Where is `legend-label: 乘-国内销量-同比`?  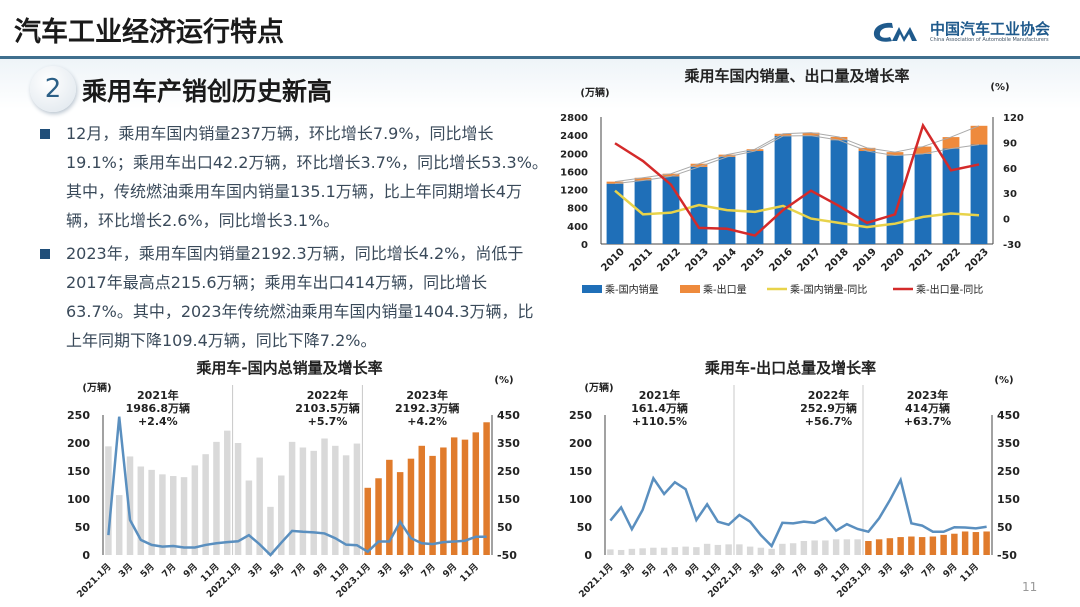
legend-label: 乘-国内销量-同比 is located at coordinates (828, 289).